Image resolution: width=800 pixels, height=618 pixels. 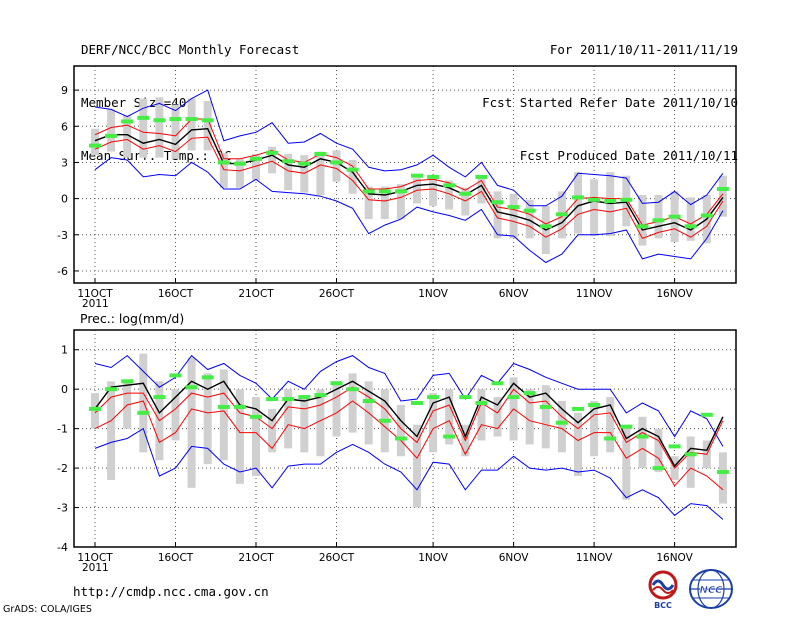 I want to click on bcc-logo-icon: BCC, so click(x=663, y=590).